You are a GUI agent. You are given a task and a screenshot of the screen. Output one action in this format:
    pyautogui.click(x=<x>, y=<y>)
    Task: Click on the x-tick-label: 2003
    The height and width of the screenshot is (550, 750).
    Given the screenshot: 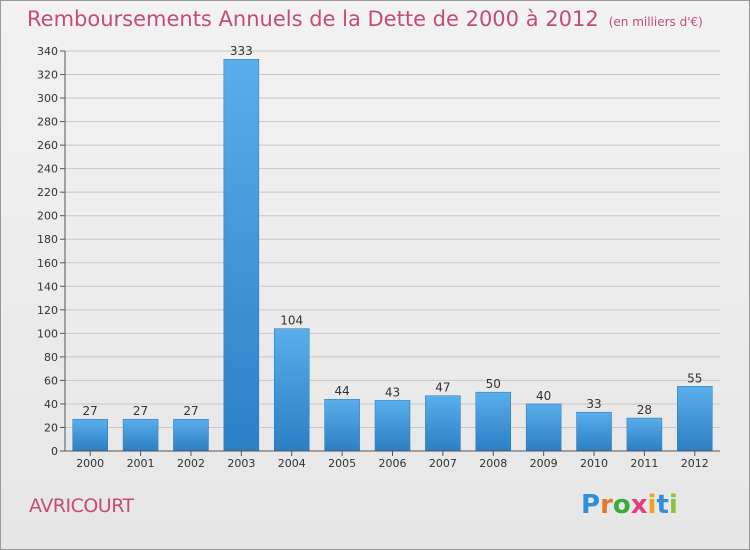 What is the action you would take?
    pyautogui.click(x=241, y=463)
    